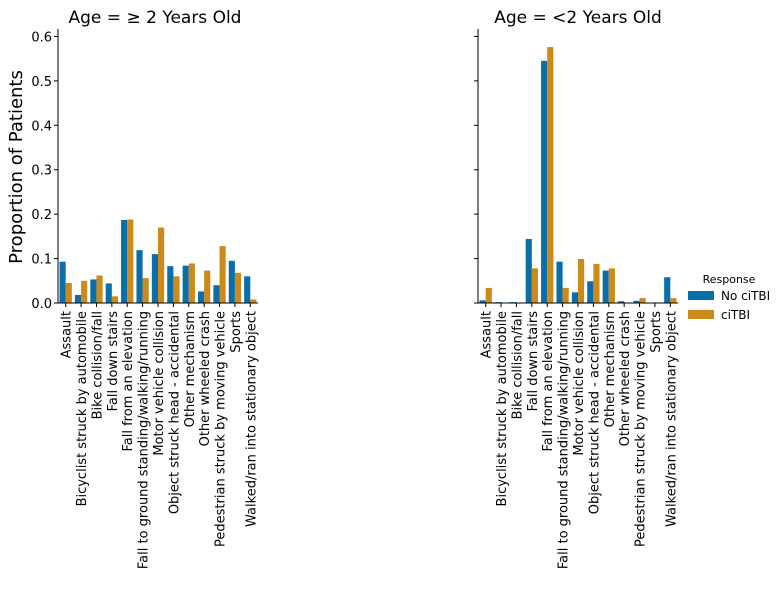 The image size is (781, 596). Describe the element at coordinates (701, 314) in the screenshot. I see `legend-swatch-citbi` at that location.